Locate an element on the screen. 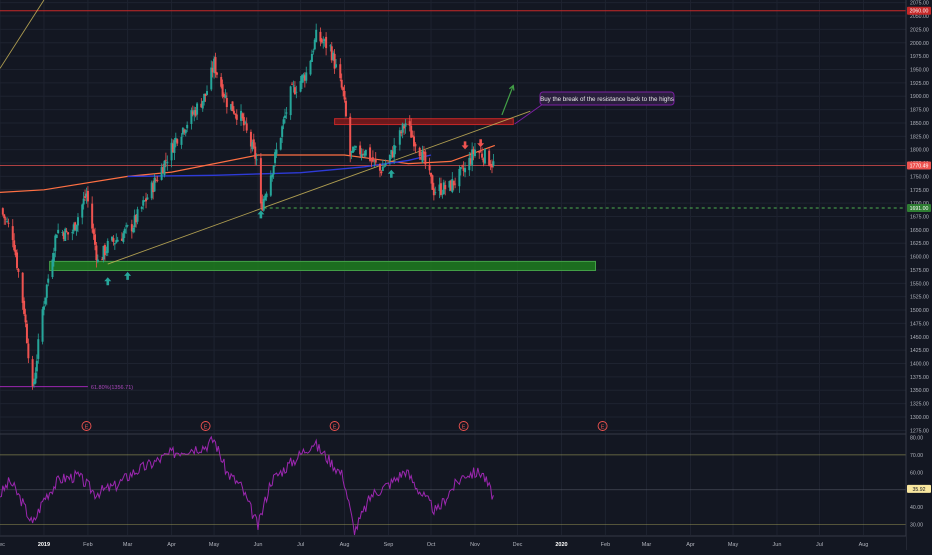 The image size is (932, 555). price-tick-label: 1450.00 is located at coordinates (919, 338).